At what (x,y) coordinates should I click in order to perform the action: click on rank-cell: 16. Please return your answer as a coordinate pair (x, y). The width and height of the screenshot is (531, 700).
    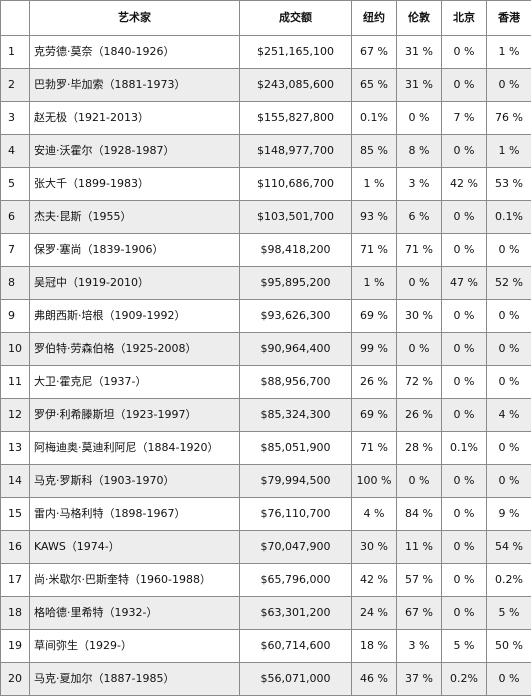
    Looking at the image, I should click on (15, 547).